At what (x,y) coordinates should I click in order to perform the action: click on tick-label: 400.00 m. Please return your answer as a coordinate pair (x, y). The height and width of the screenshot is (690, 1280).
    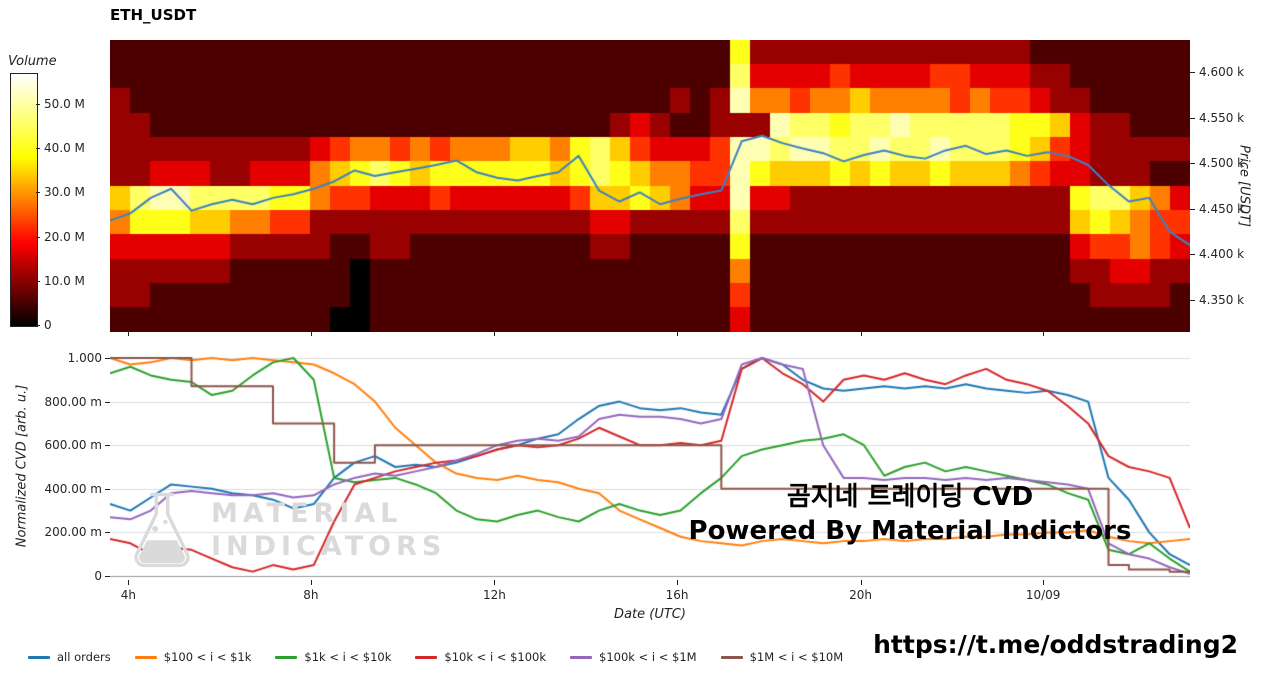
    Looking at the image, I should click on (73, 488).